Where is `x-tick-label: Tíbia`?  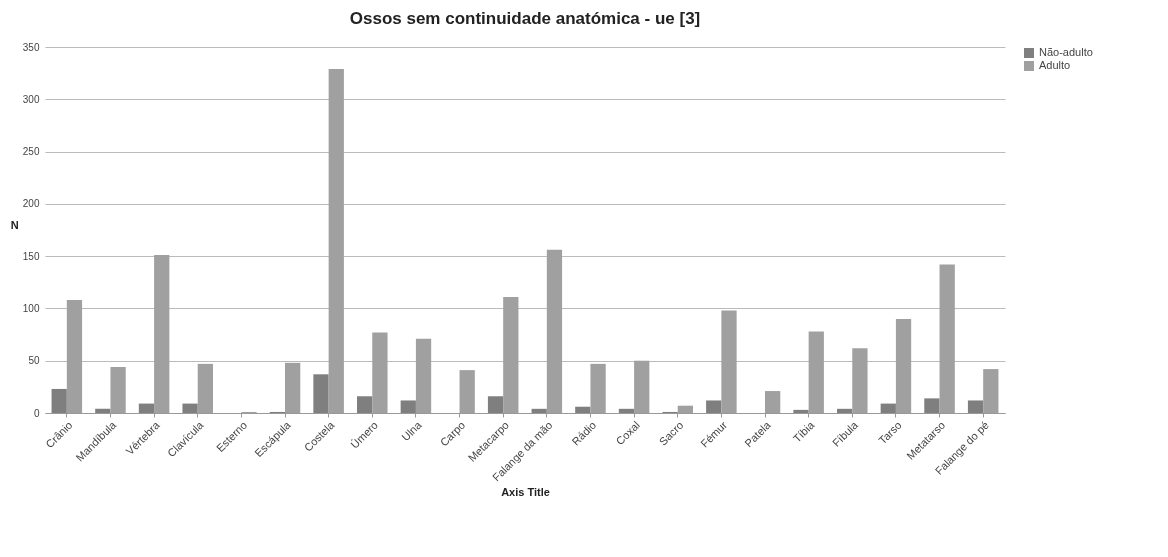
x-tick-label: Tíbia is located at coordinates (804, 431).